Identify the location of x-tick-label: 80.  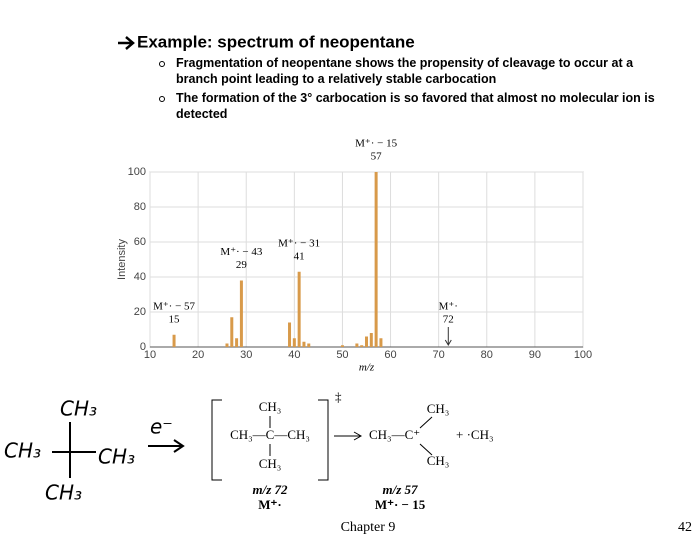
(487, 355).